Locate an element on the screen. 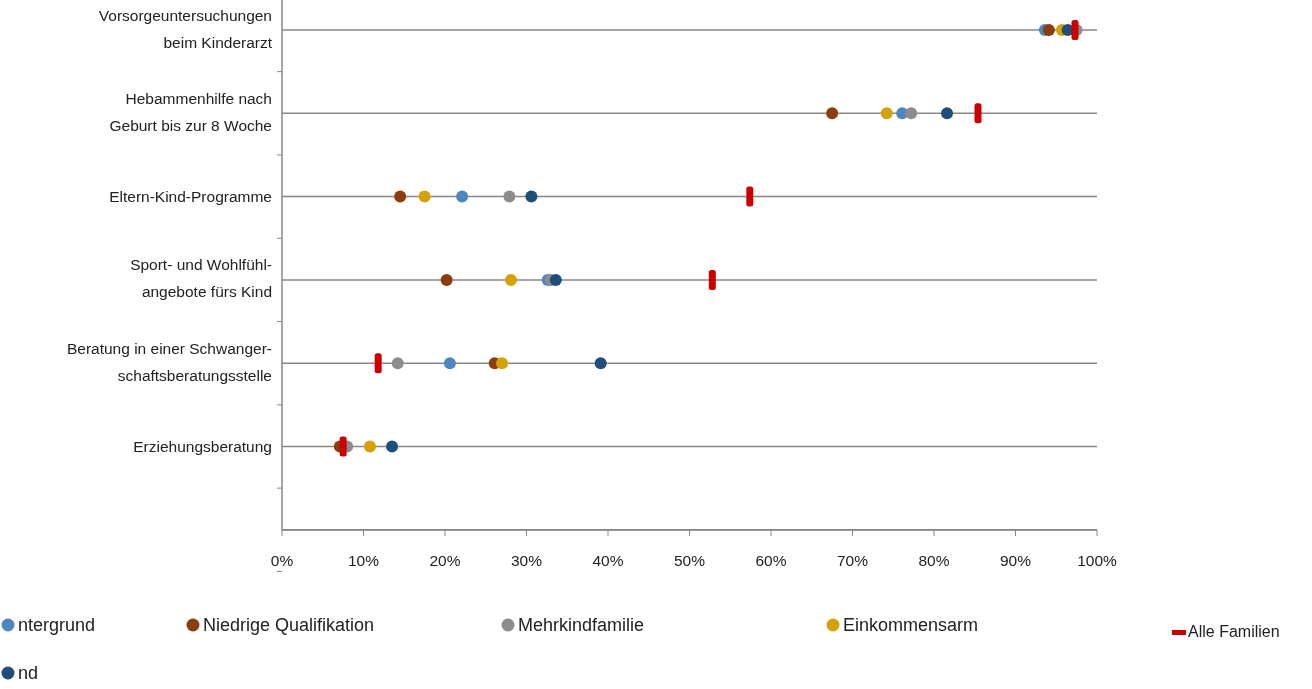 The image size is (1312, 689). x-tick-label: 50% is located at coordinates (689, 560).